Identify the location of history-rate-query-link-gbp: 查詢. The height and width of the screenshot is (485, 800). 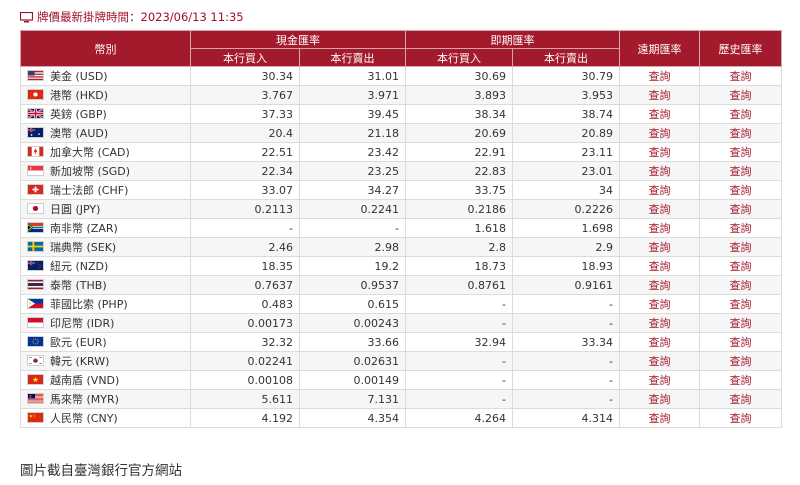
(740, 114).